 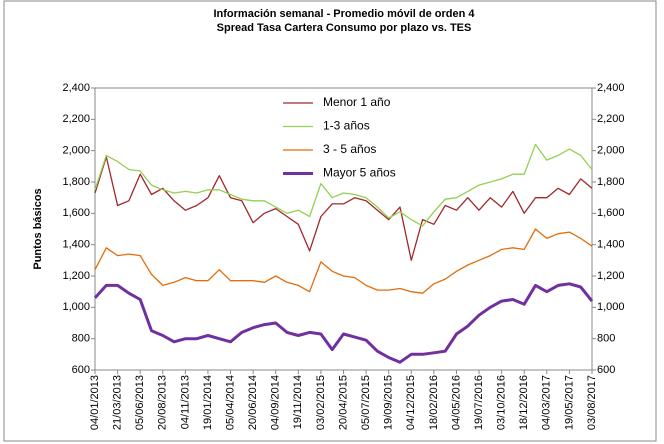 What do you see at coordinates (502, 402) in the screenshot?
I see `x-tick-label: 03/10/2016` at bounding box center [502, 402].